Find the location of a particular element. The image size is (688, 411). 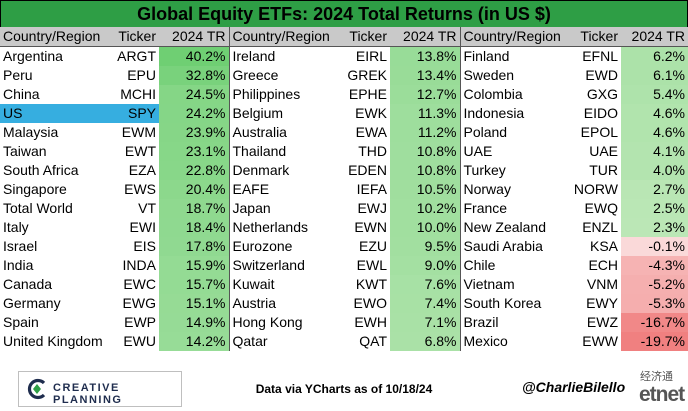

ticker-cell: GXG is located at coordinates (602, 94).